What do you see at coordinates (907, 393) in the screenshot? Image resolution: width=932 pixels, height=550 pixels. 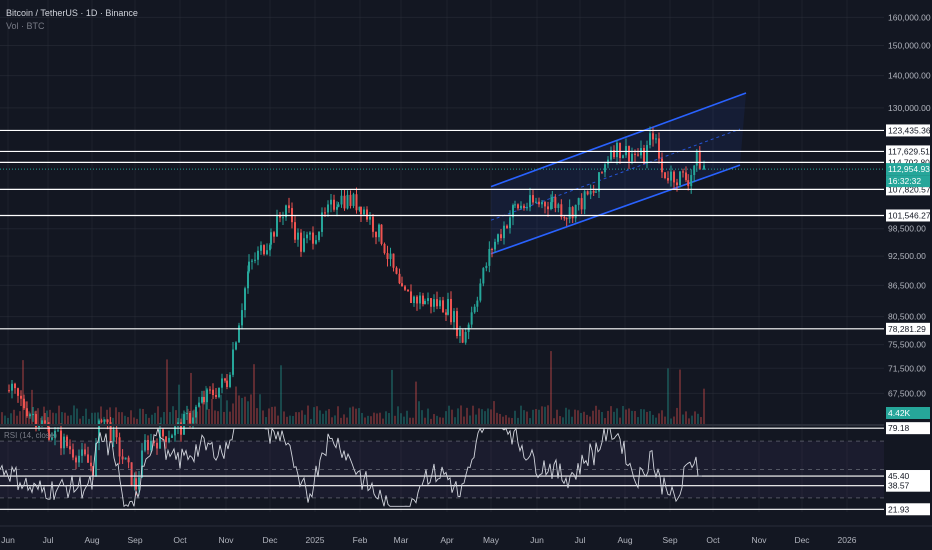 I see `price-tick-label: 67,500.00` at bounding box center [907, 393].